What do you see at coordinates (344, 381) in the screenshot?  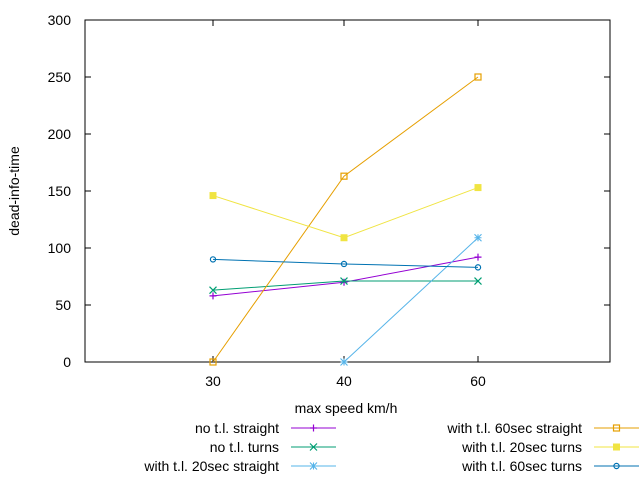 I see `x-tick-label: 40` at bounding box center [344, 381].